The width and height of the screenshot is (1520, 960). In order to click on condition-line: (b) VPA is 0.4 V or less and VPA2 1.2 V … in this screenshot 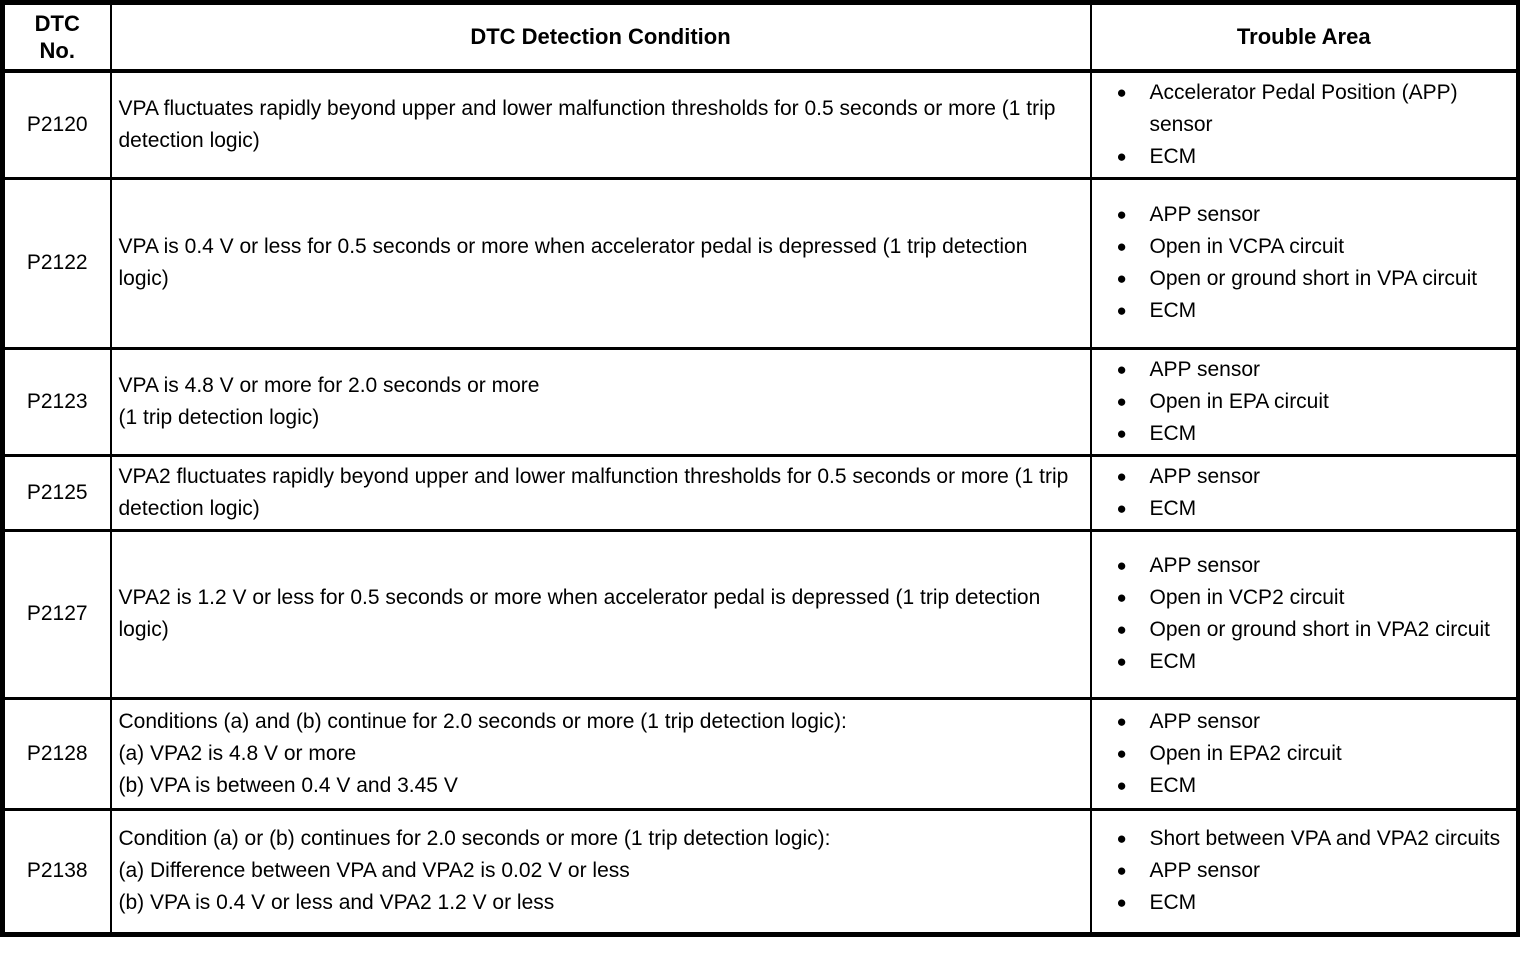, I will do `click(336, 902)`.